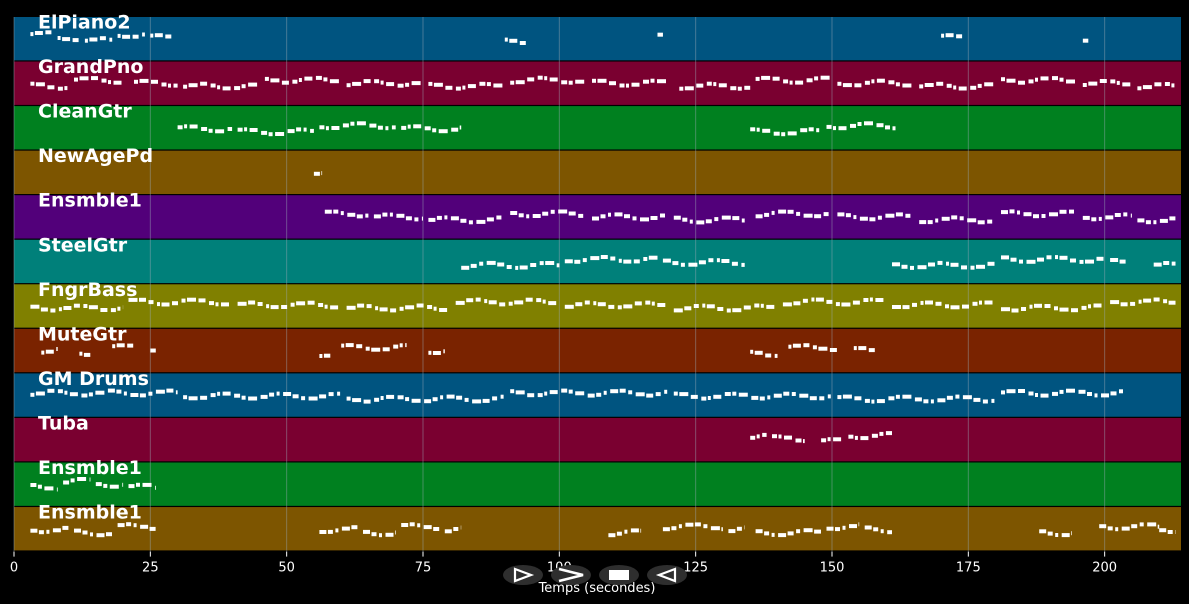 This screenshot has width=1189, height=604. I want to click on fast-forward-button, so click(571, 575).